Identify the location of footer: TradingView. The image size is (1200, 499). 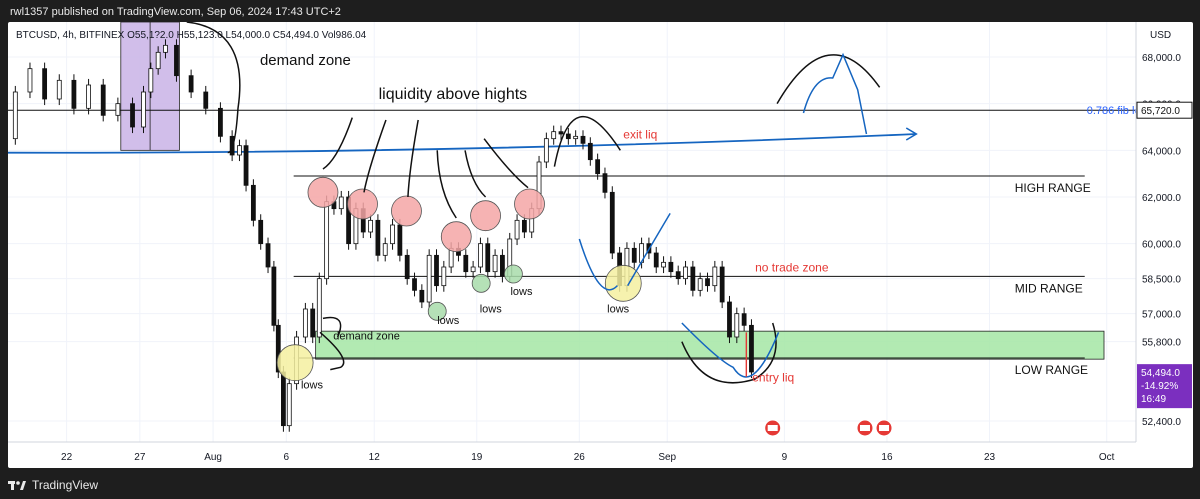
(53, 485).